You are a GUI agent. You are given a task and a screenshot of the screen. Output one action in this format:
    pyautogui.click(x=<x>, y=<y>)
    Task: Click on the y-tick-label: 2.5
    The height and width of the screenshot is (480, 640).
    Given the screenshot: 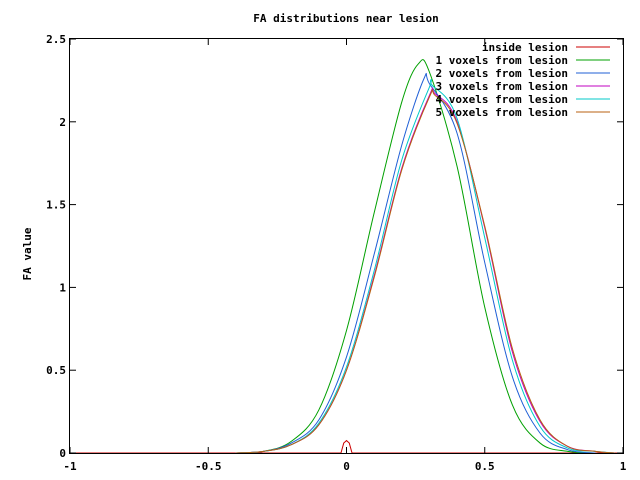 What is the action you would take?
    pyautogui.click(x=56, y=39)
    